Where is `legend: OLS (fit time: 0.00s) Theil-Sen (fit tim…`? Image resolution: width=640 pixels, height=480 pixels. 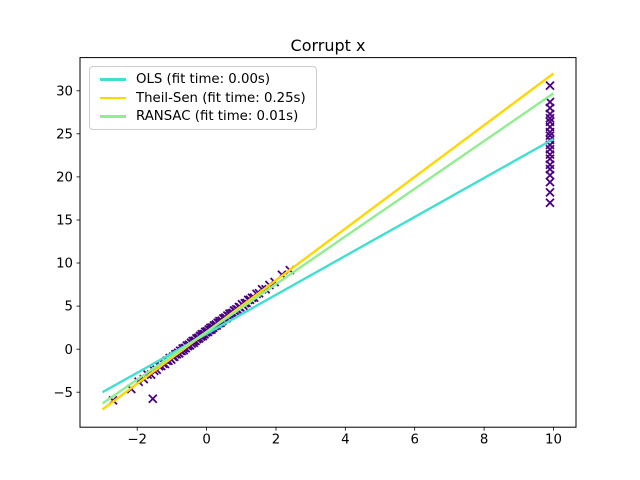
legend: OLS (fit time: 0.00s) Theil-Sen (fit tim… is located at coordinates (203, 98).